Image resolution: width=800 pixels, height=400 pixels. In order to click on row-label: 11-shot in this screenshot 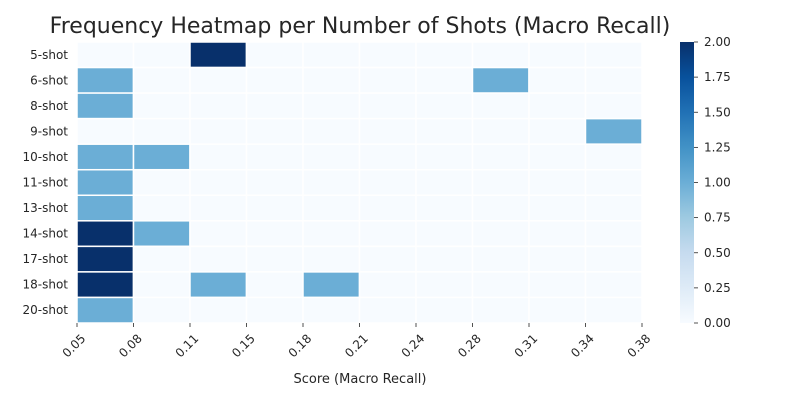, I will do `click(45, 183)`.